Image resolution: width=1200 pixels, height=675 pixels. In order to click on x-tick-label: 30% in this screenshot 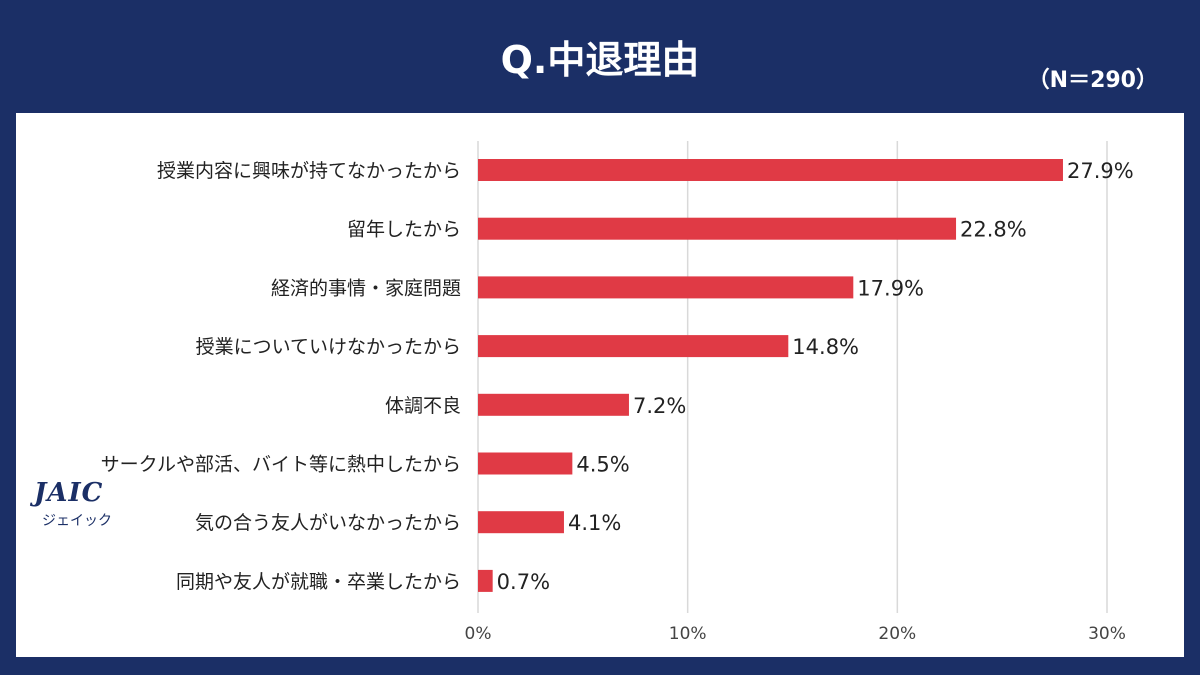, I will do `click(1107, 634)`.